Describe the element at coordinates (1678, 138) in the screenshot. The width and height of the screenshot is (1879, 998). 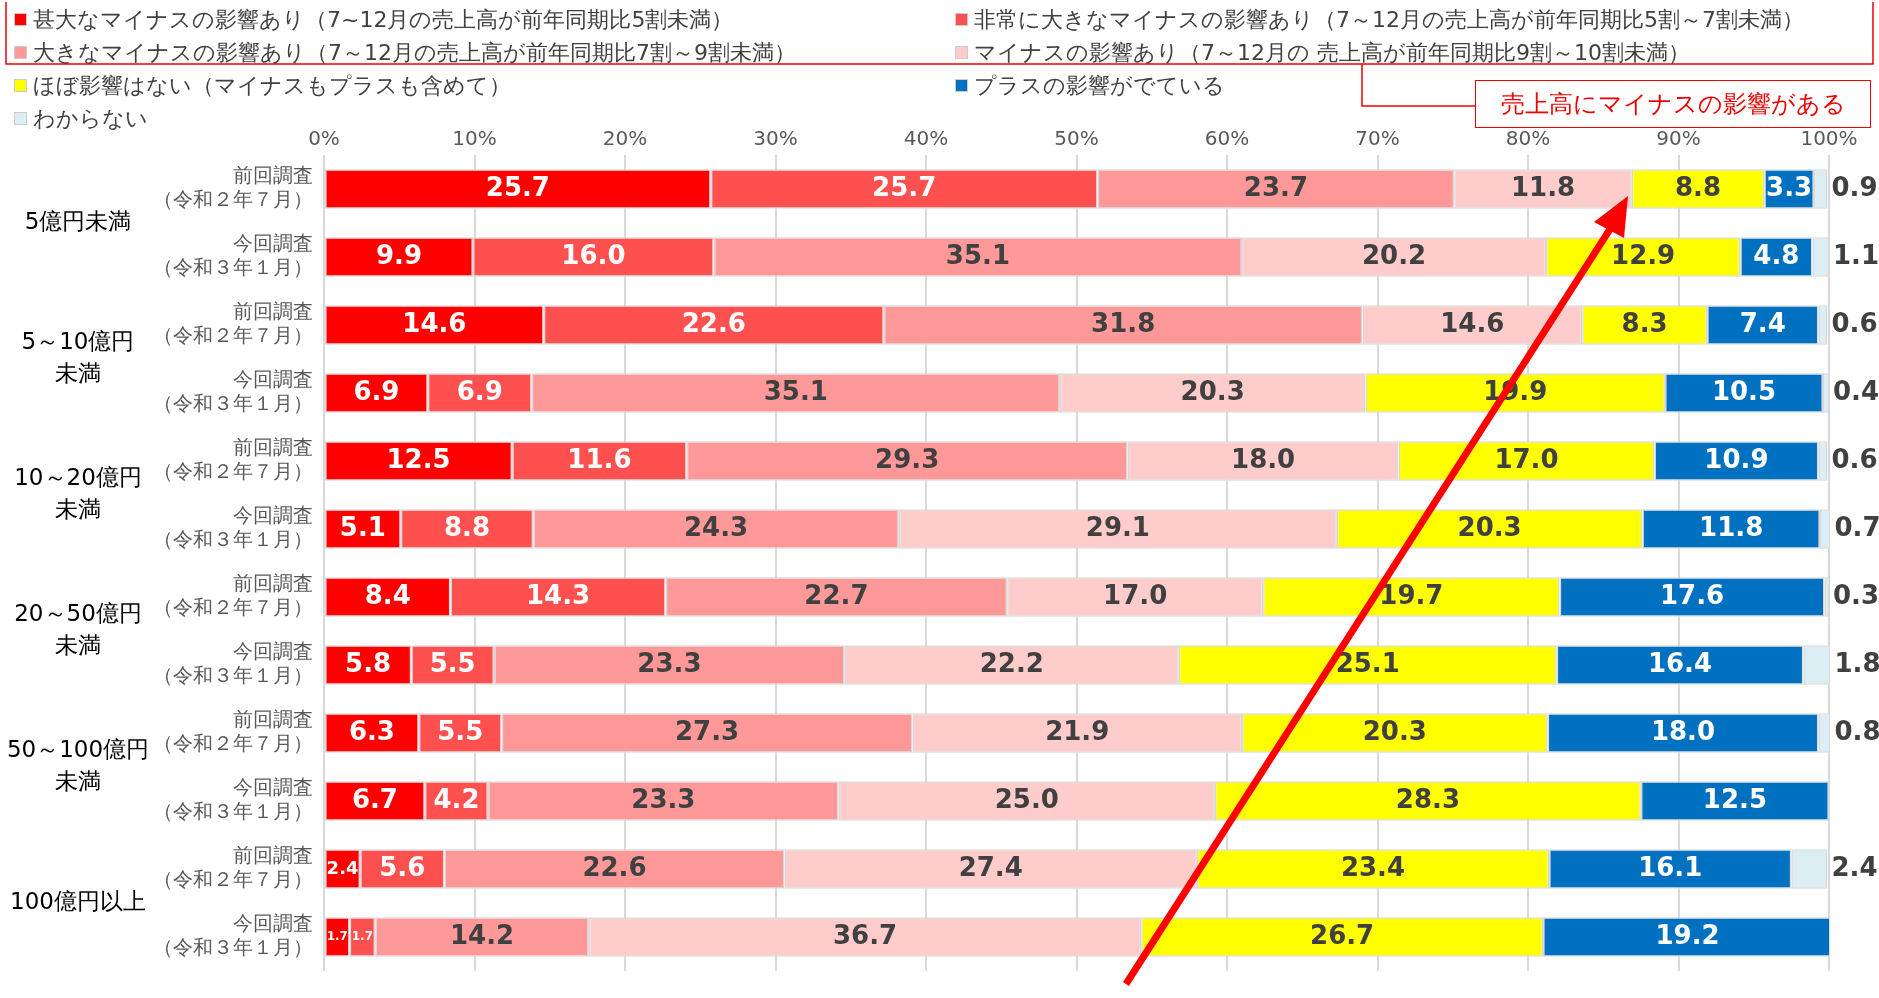
I see `x-tick-label: 90%` at that location.